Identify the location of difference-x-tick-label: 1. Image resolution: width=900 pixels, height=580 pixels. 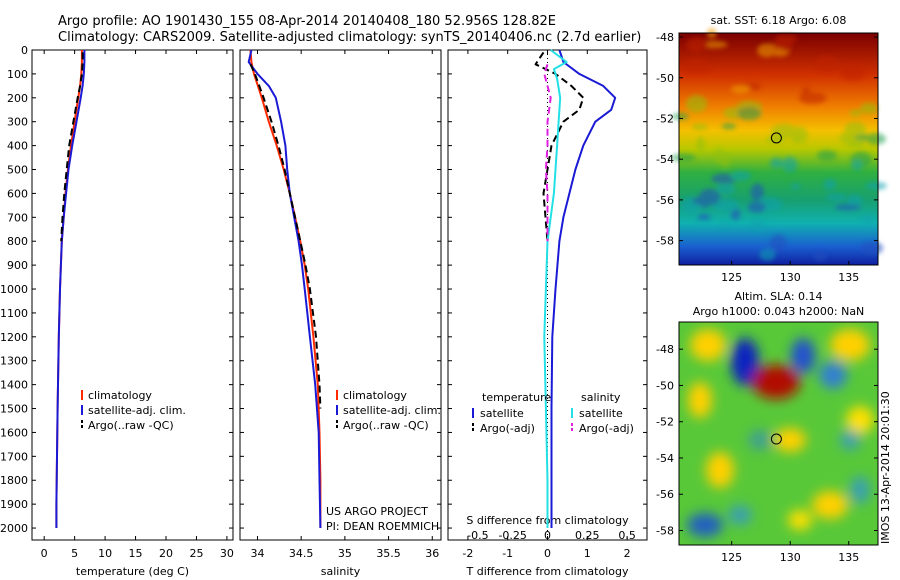
(587, 553).